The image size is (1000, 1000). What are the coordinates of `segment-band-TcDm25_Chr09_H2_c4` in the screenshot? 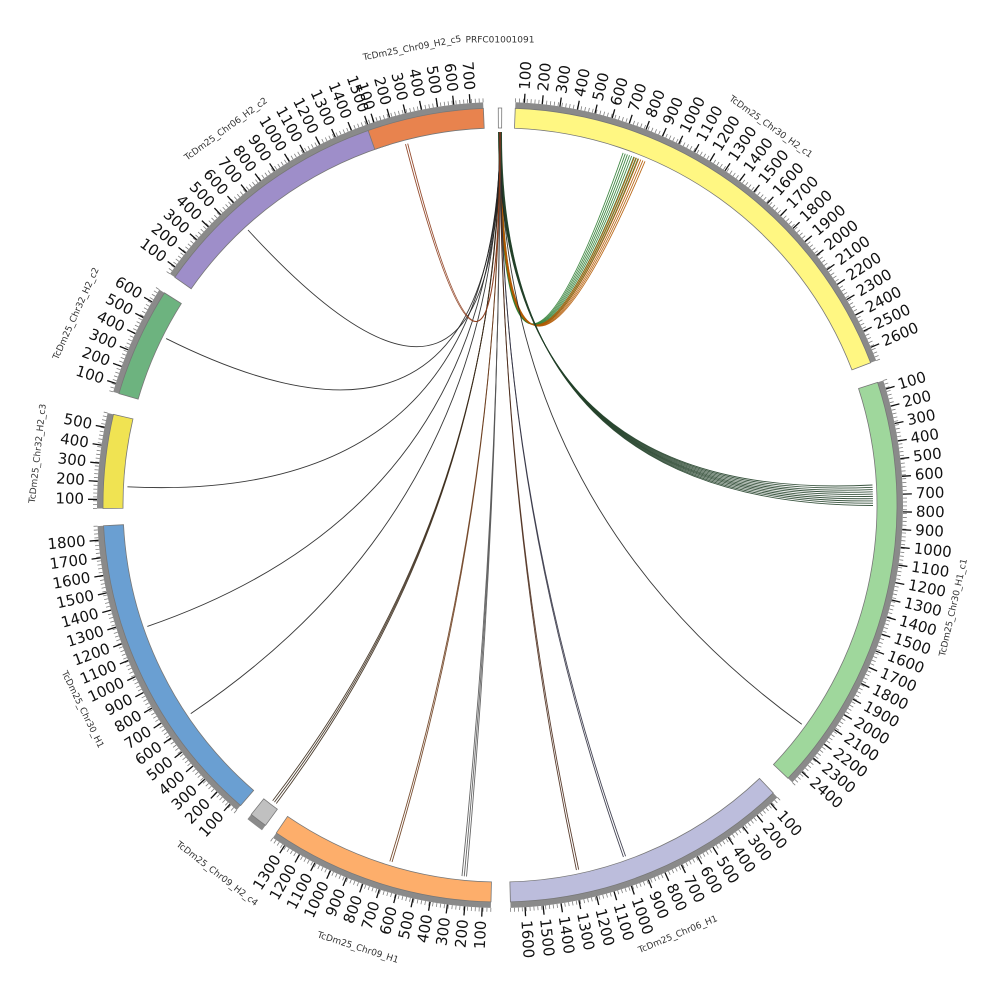 It's located at (264, 812).